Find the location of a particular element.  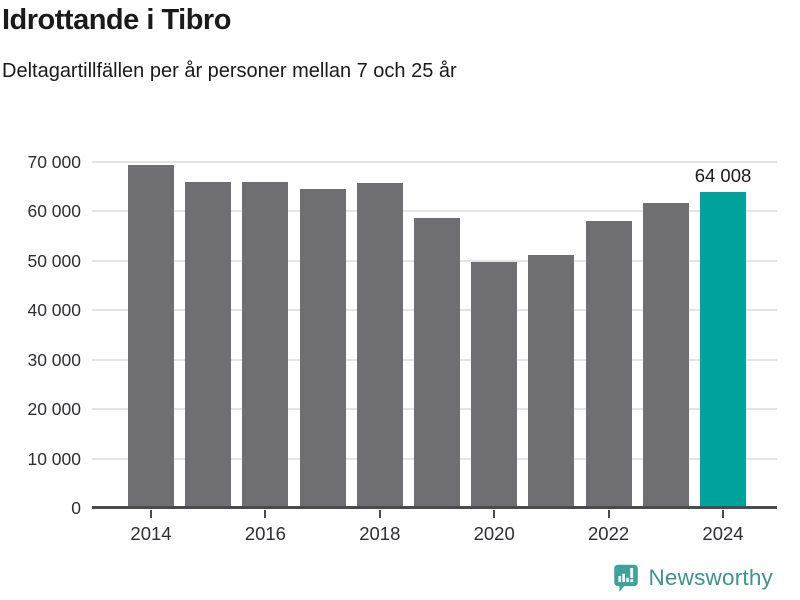

x-axis-tick-label: 2018 is located at coordinates (380, 533).